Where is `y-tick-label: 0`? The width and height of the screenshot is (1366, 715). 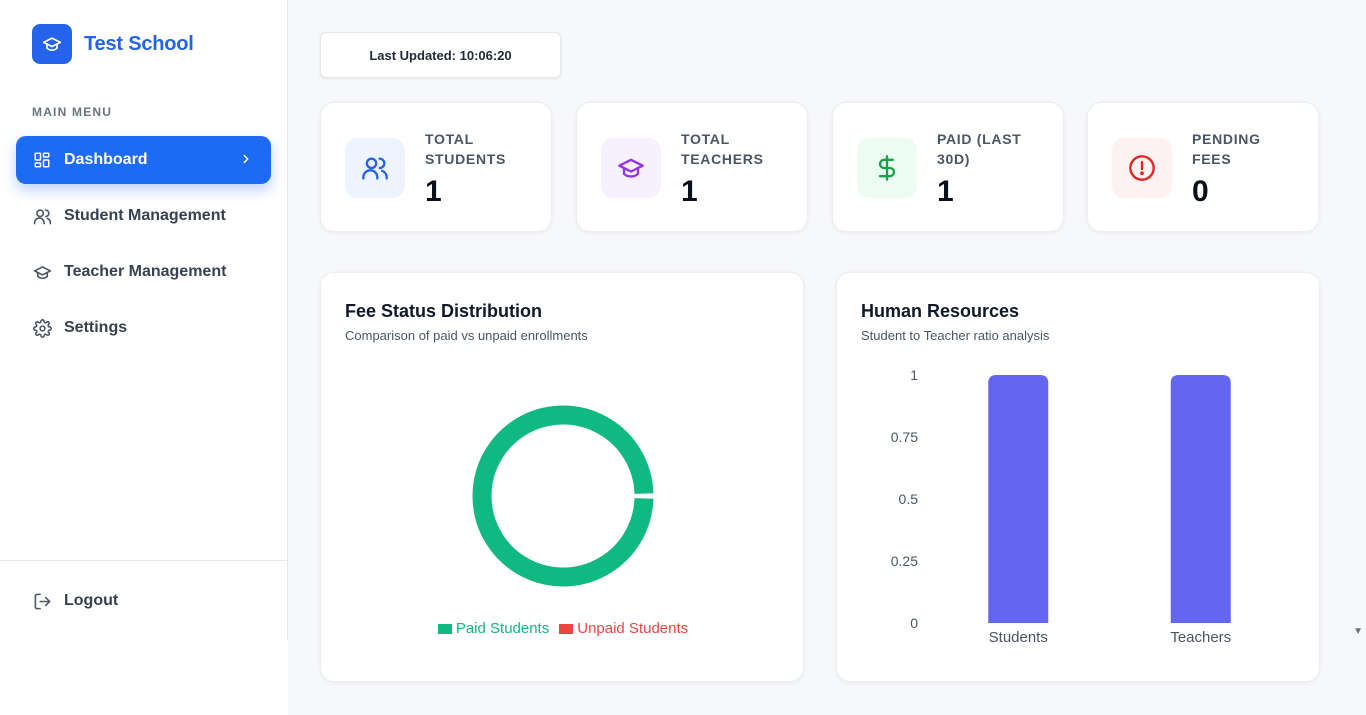
y-tick-label: 0 is located at coordinates (914, 623).